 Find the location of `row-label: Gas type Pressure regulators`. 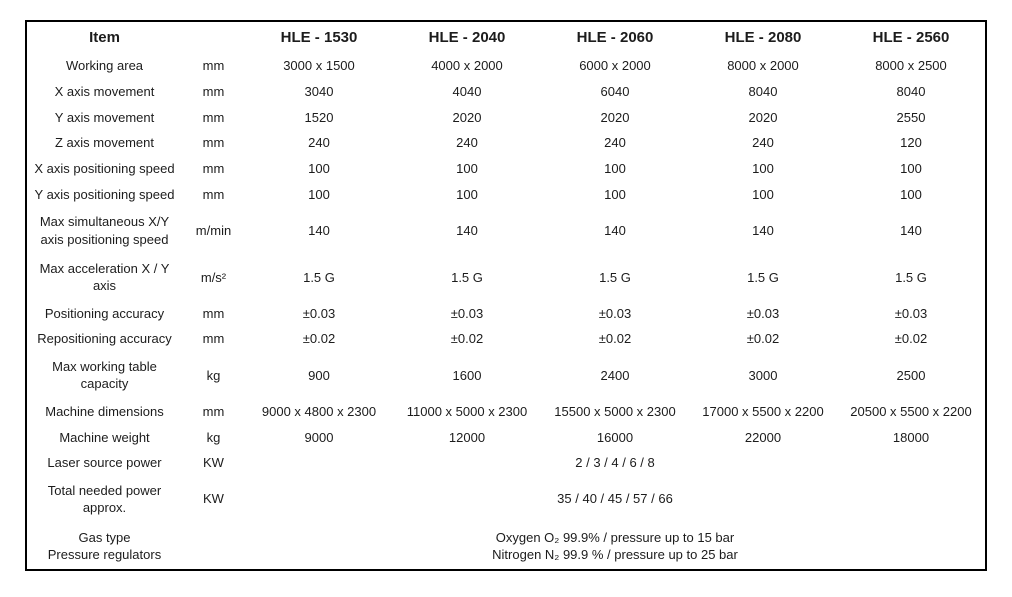

row-label: Gas type Pressure regulators is located at coordinates (104, 545).